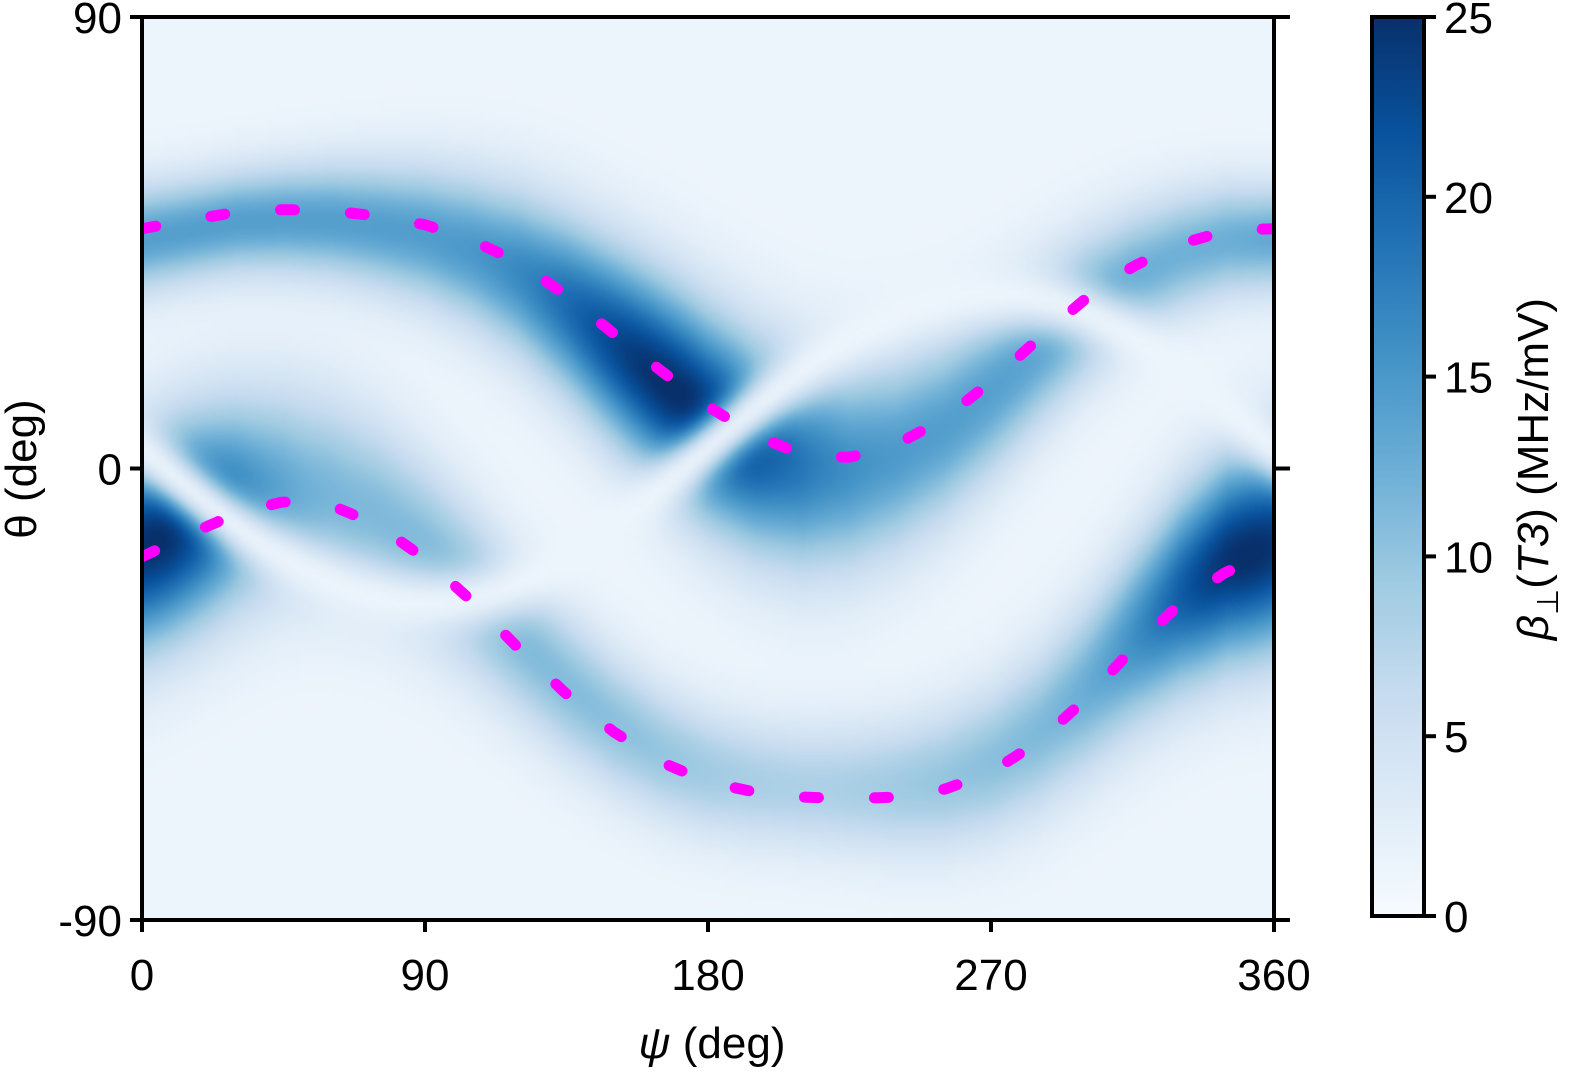 The width and height of the screenshot is (1594, 1080). I want to click on colorbar-ticks: 0 5 10 15 20 25, so click(1458, 471).